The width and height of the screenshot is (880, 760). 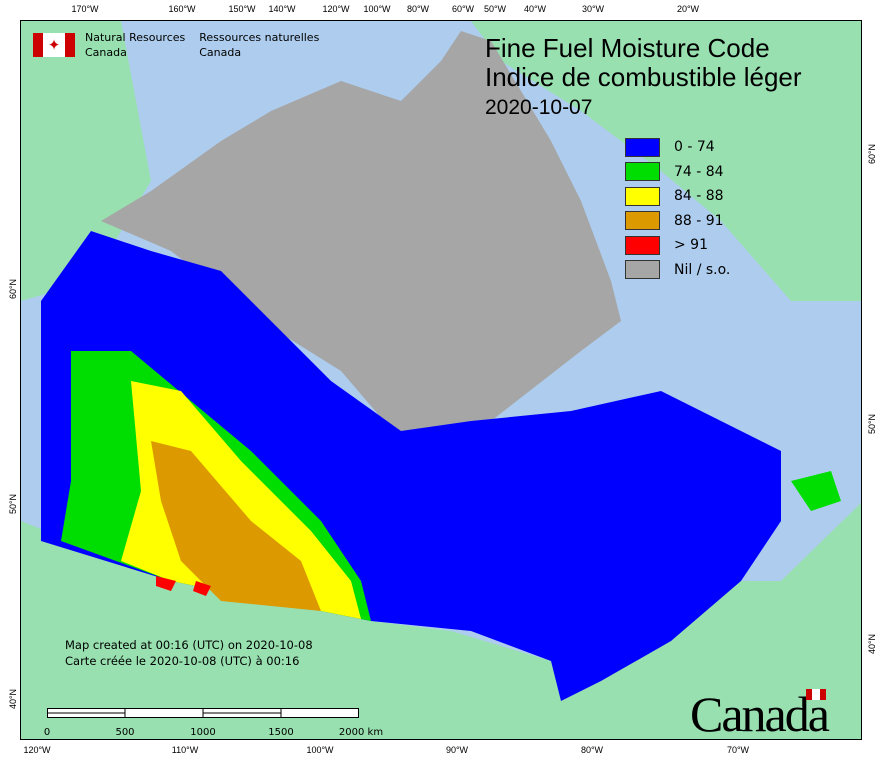 What do you see at coordinates (54, 45) in the screenshot?
I see `canada-flag-icon: ✦` at bounding box center [54, 45].